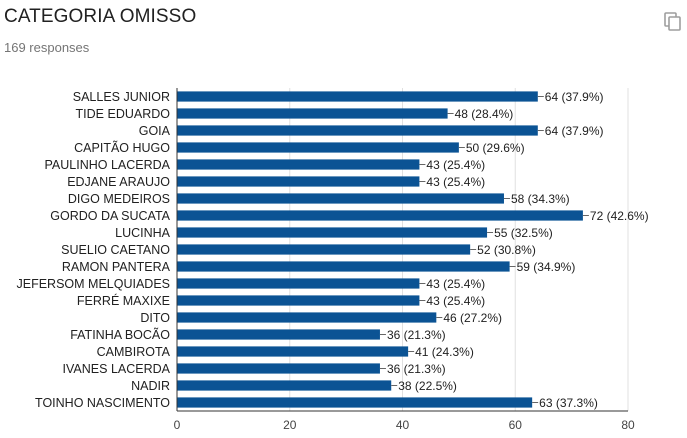 Image resolution: width=687 pixels, height=438 pixels. I want to click on category-label: LUCINHA, so click(143, 233).